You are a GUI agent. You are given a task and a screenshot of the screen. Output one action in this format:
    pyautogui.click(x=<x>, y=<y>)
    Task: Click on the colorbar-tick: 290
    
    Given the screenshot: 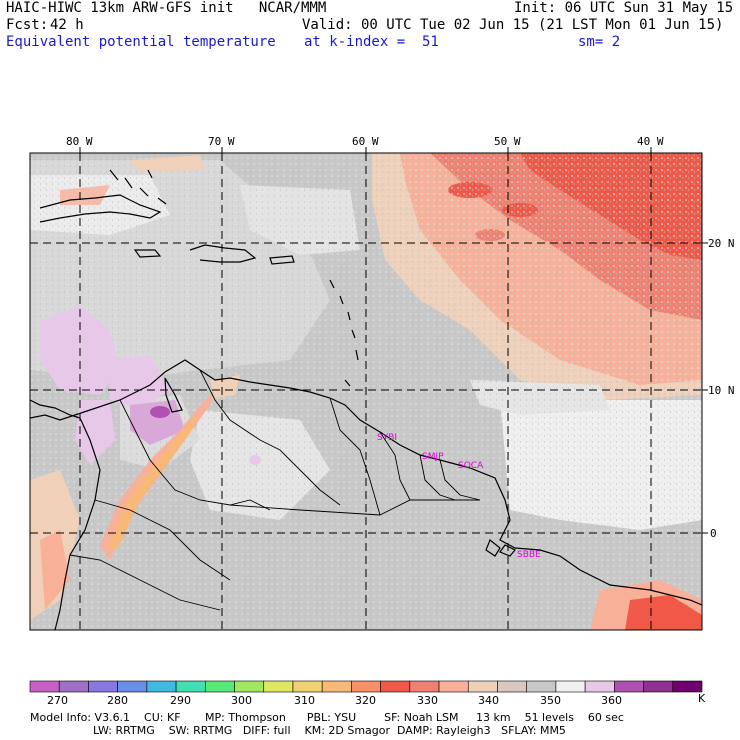 What is the action you would take?
    pyautogui.click(x=180, y=700)
    